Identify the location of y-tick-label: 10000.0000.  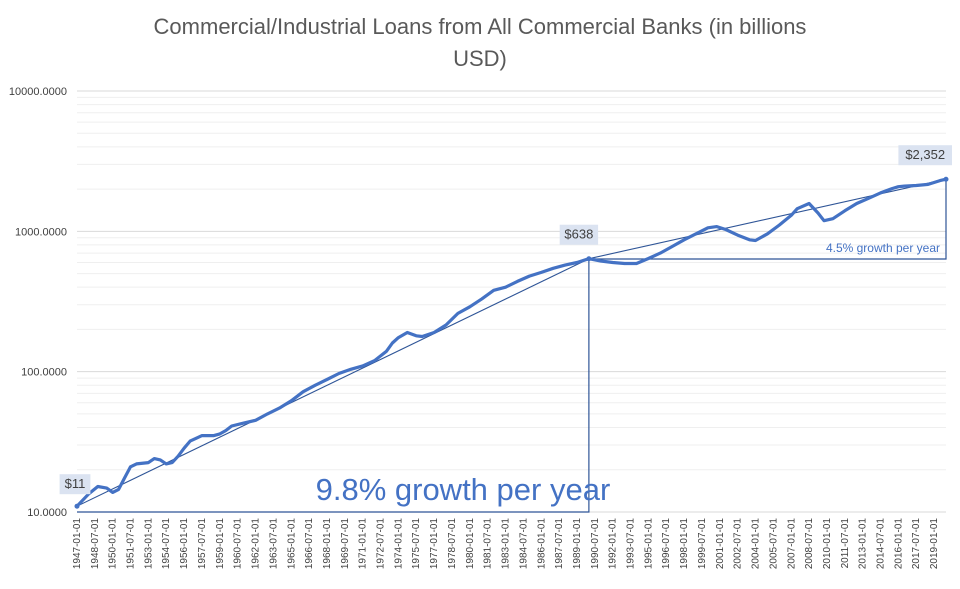
(38, 92).